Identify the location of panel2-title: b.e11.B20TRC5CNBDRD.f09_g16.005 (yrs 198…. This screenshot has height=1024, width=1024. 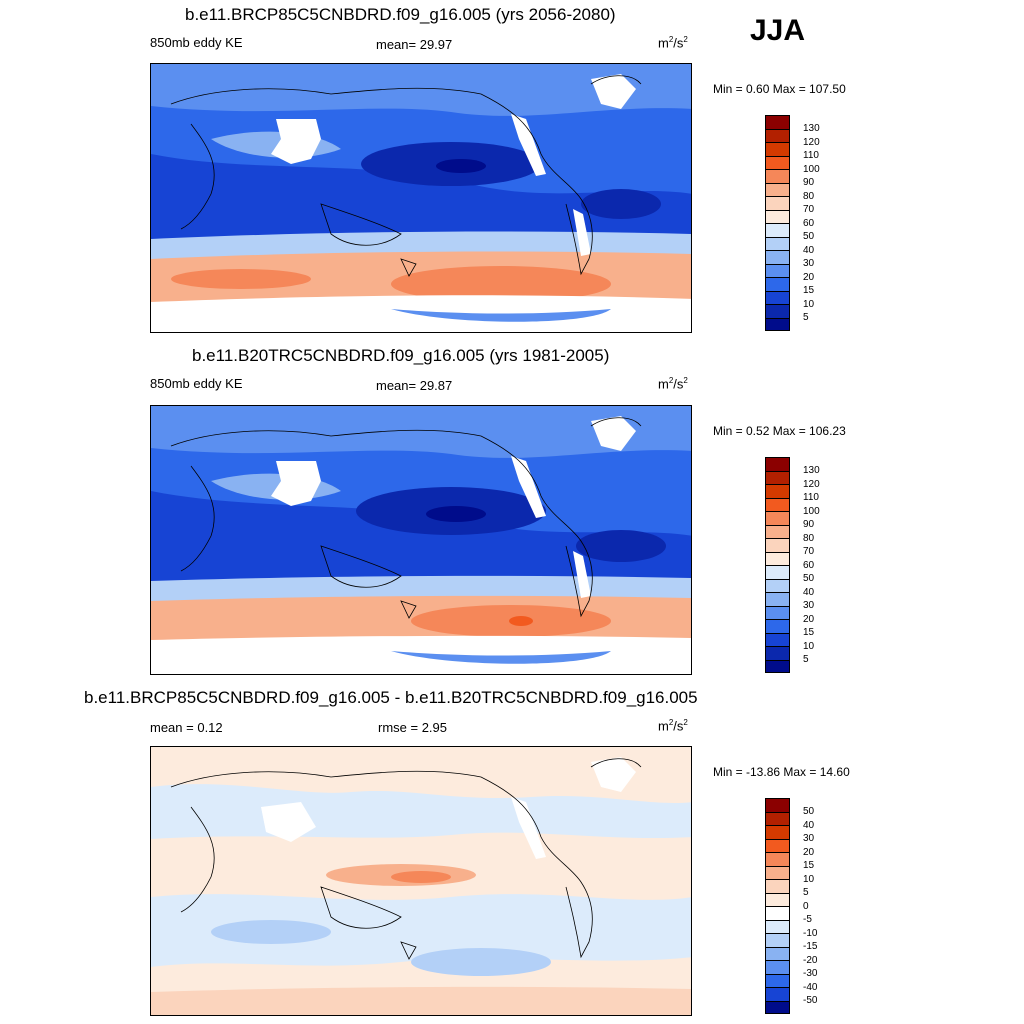
(401, 355).